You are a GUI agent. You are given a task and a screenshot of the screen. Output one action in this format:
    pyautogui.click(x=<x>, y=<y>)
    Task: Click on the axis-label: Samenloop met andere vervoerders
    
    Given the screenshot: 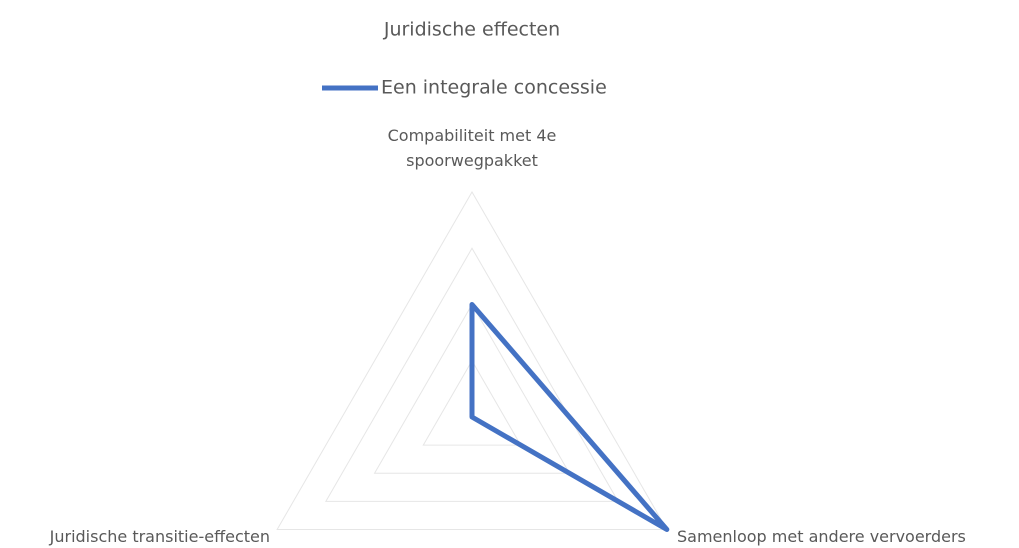 What is the action you would take?
    pyautogui.click(x=821, y=536)
    